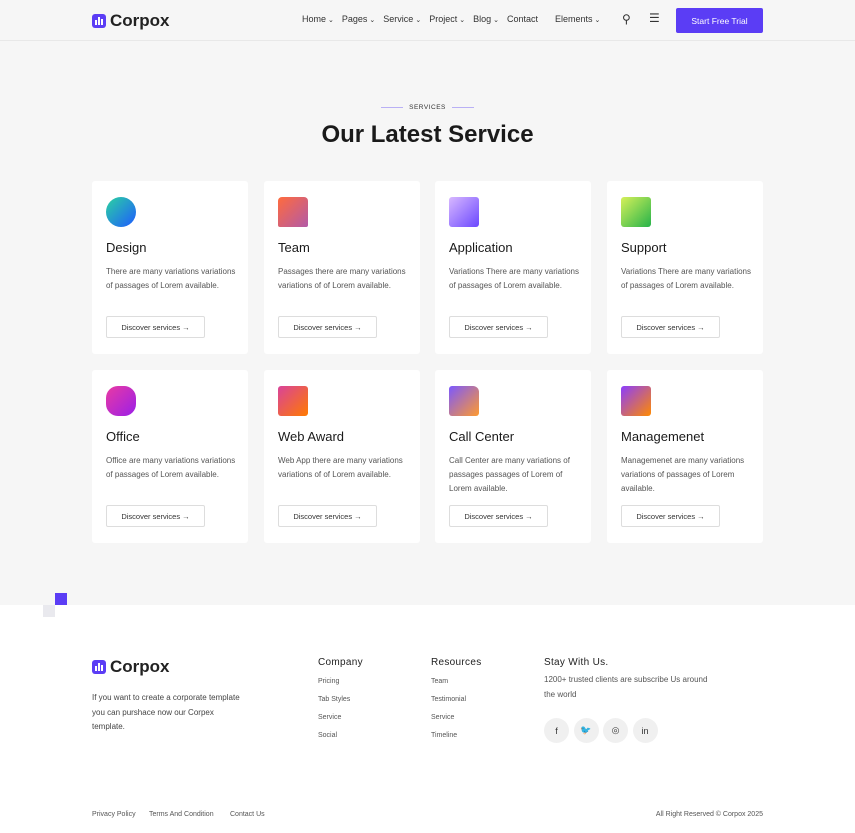 The height and width of the screenshot is (833, 855). I want to click on nav-project: Project ⌄, so click(447, 19).